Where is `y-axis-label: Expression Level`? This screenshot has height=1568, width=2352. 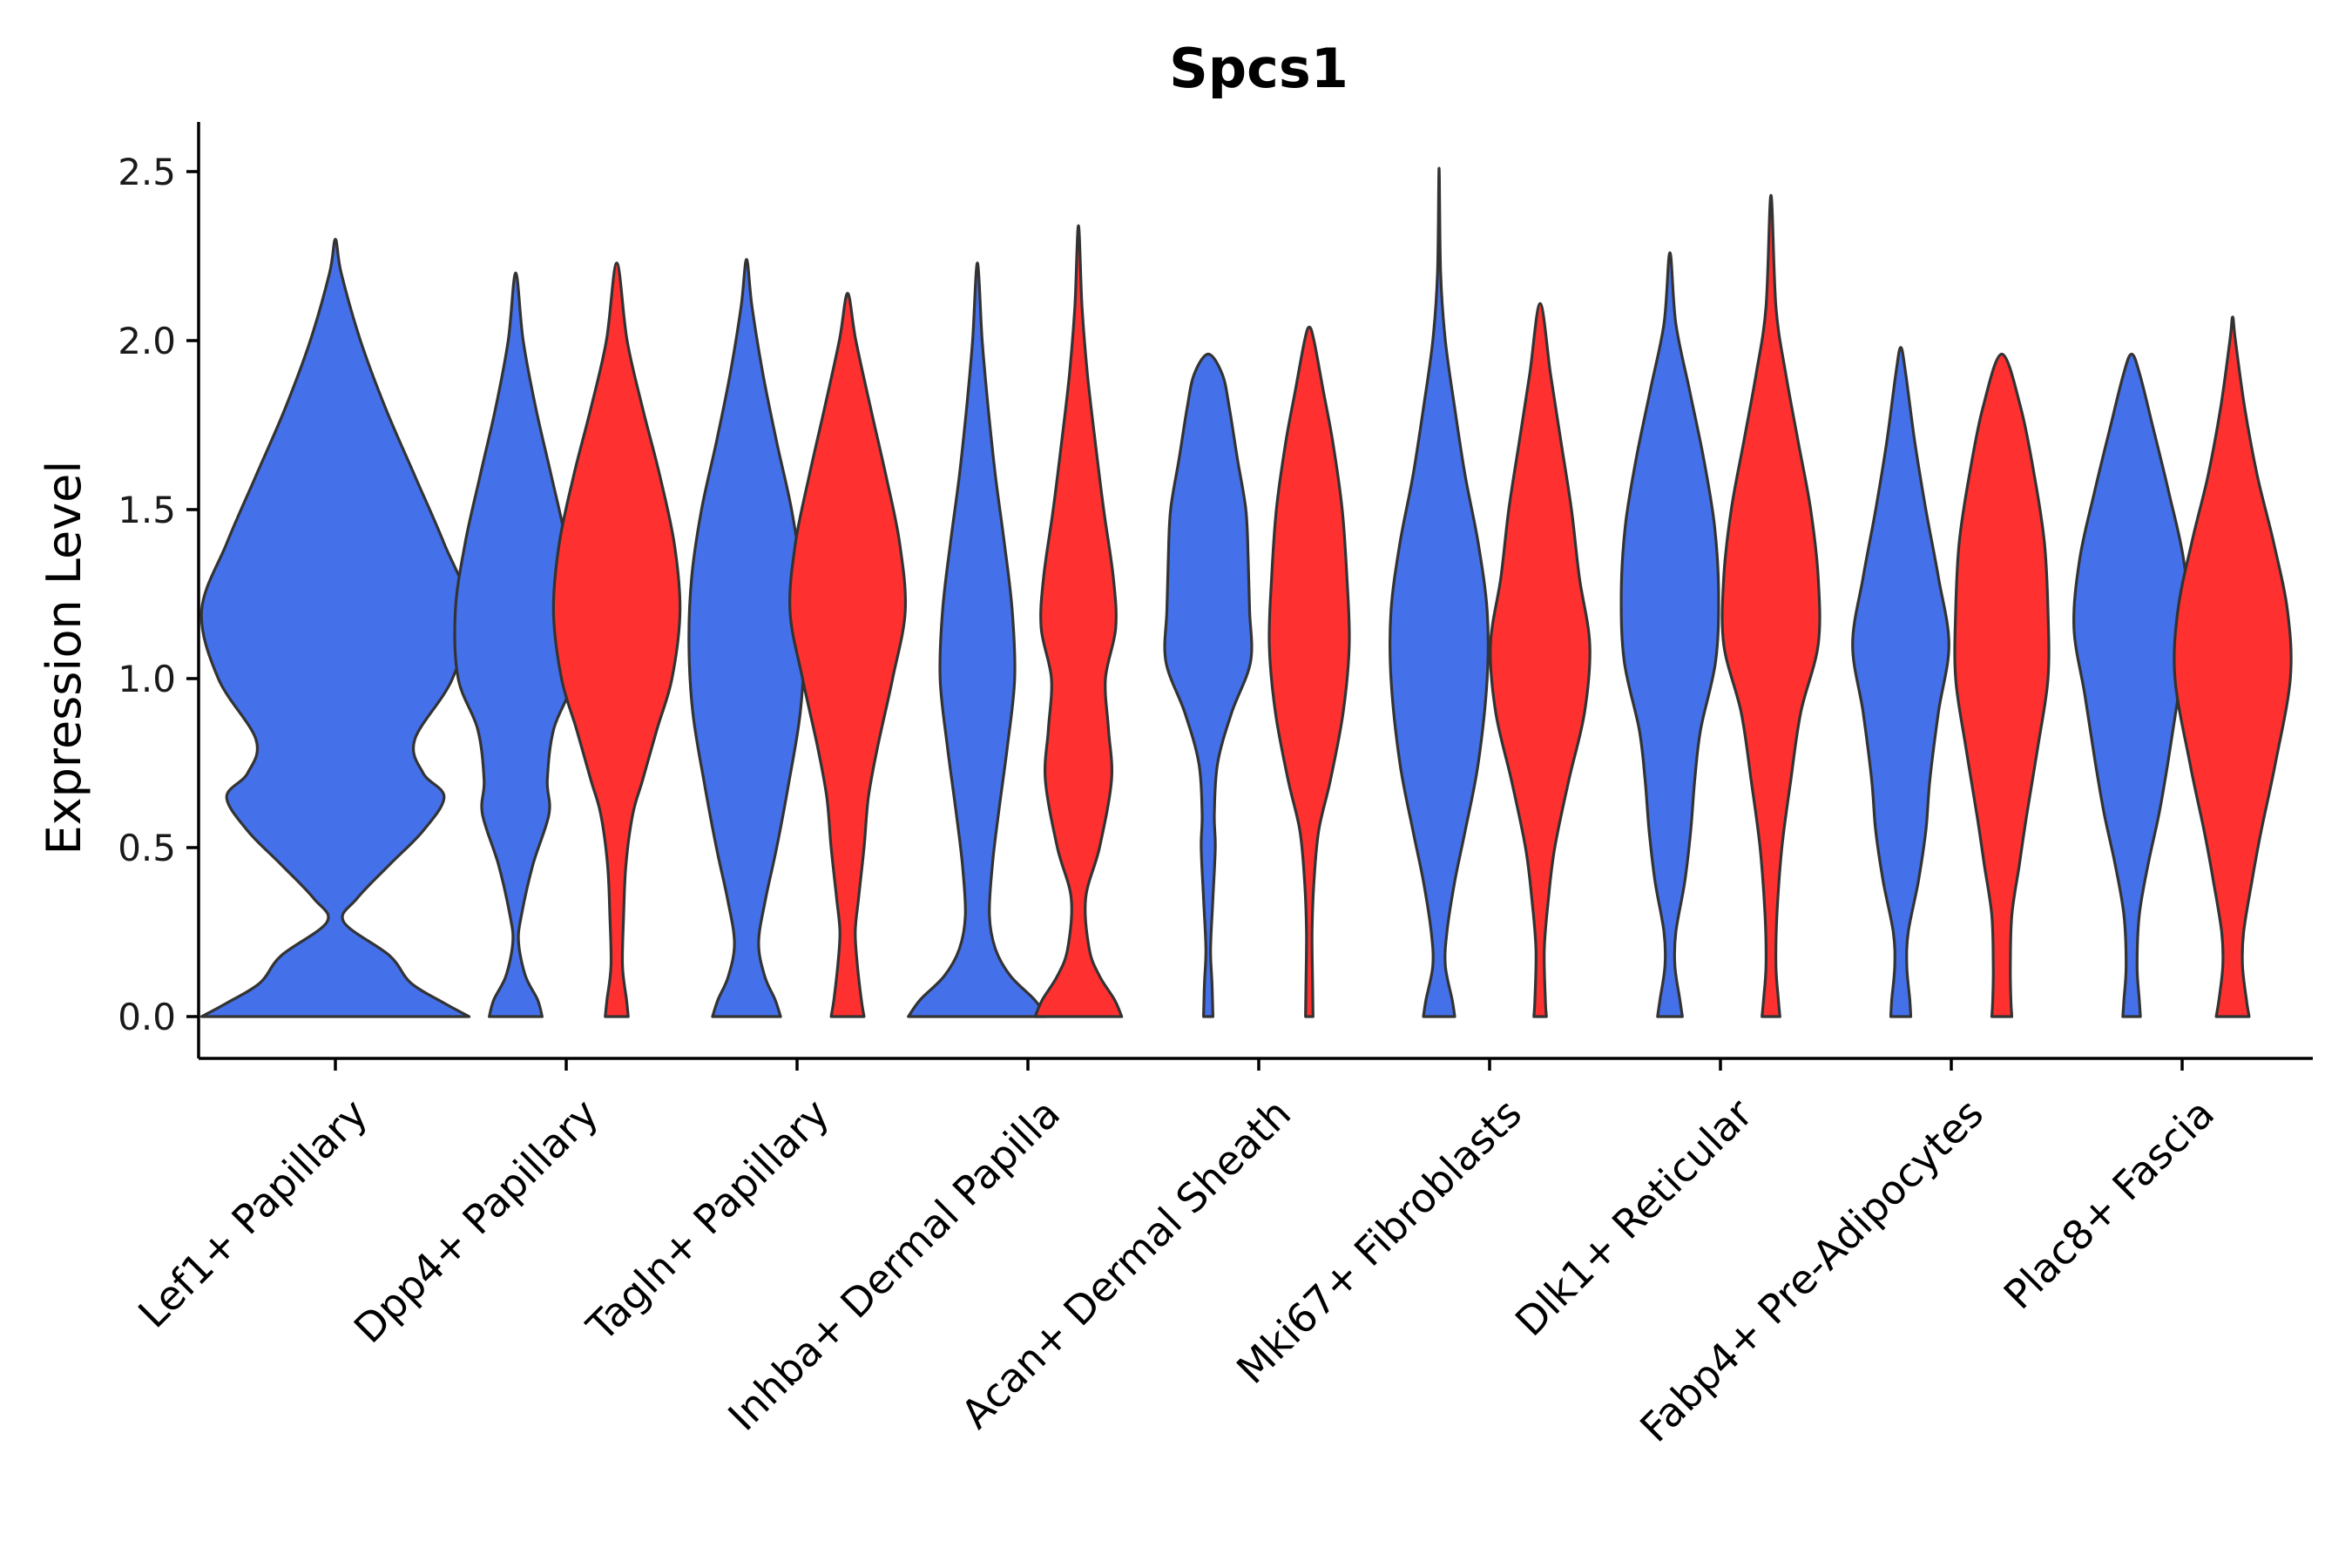
y-axis-label: Expression Level is located at coordinates (64, 658).